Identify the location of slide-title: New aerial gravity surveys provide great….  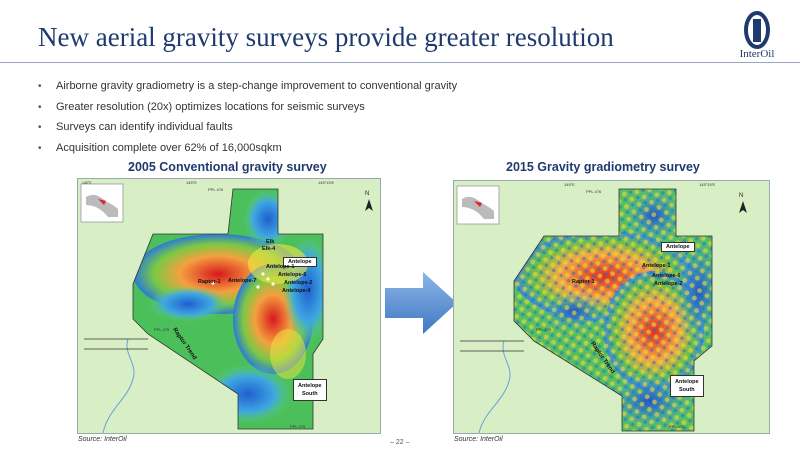
(326, 37).